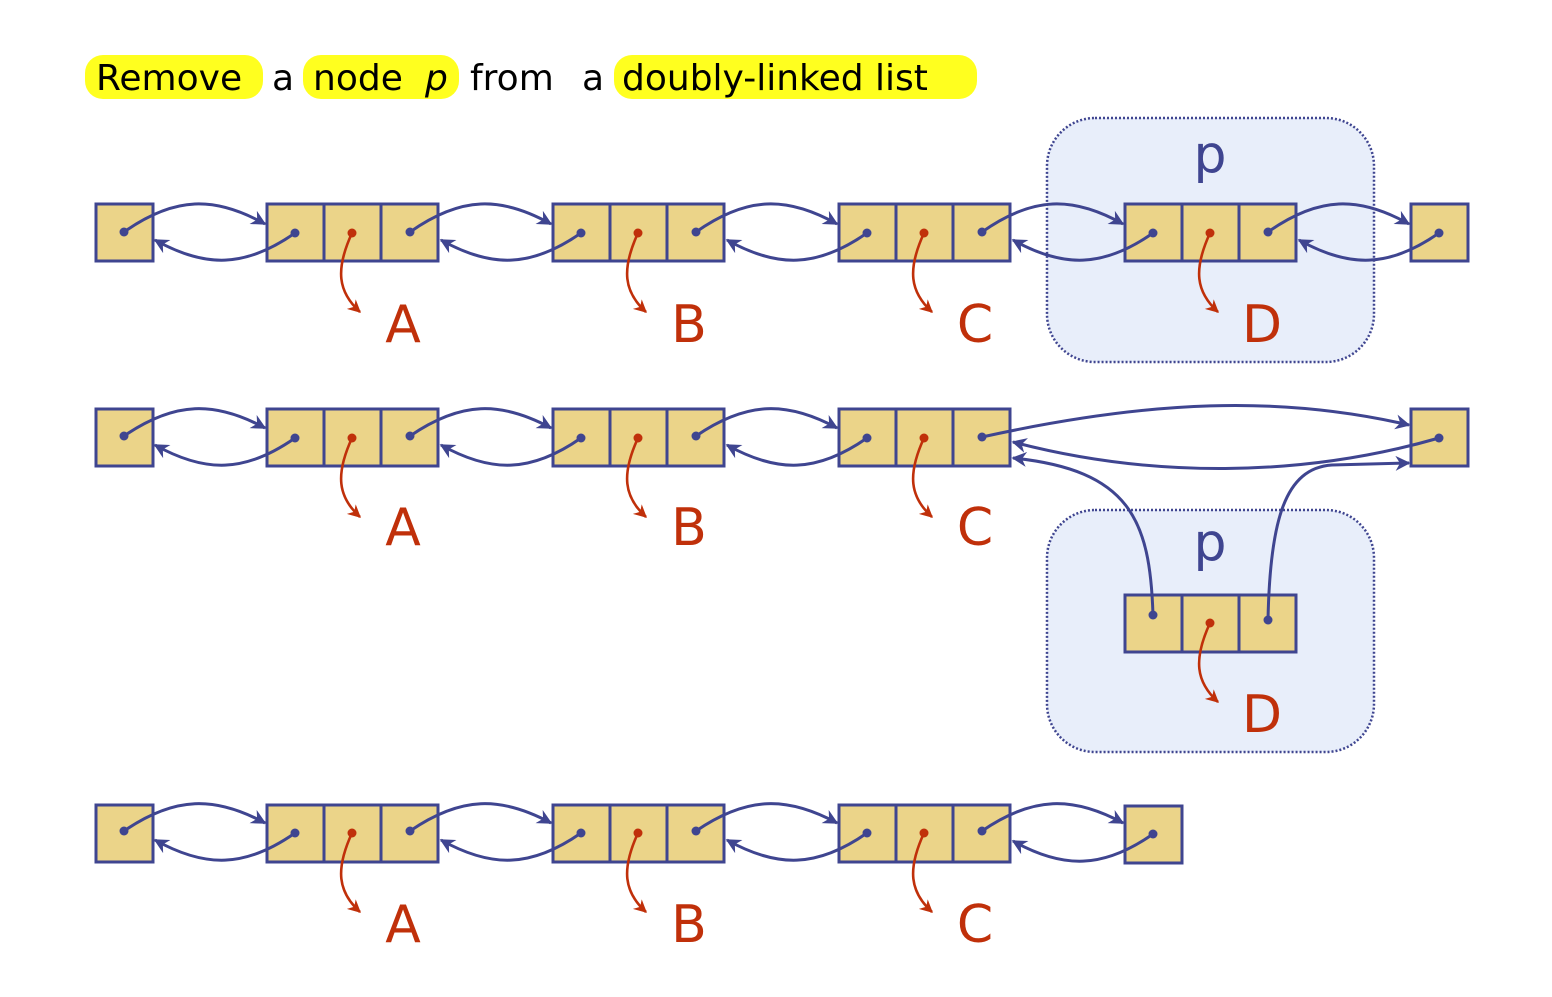  Describe the element at coordinates (169, 78) in the screenshot. I see `title-word-remove: Remove` at that location.